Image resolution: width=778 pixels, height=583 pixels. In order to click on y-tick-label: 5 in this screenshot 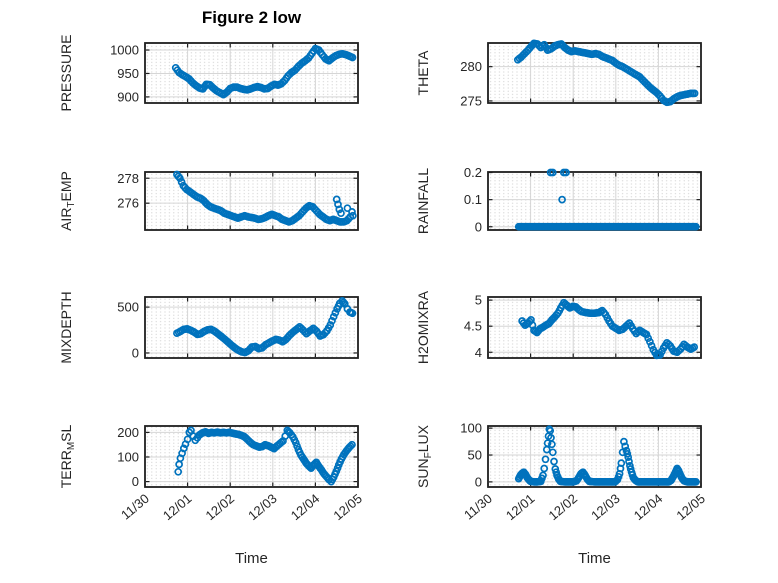, I will do `click(478, 300)`.